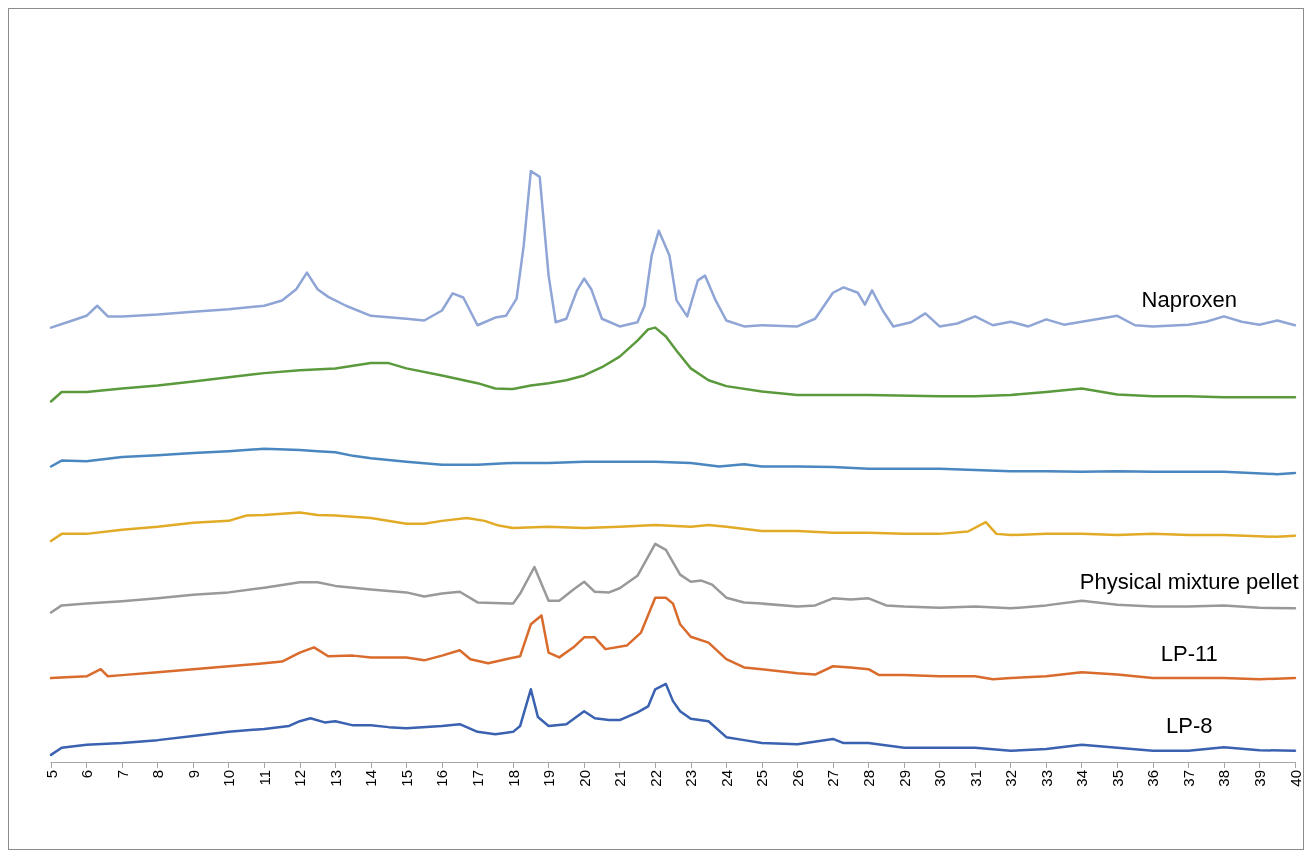 The height and width of the screenshot is (858, 1312). Describe the element at coordinates (1046, 778) in the screenshot. I see `x-tick-label: 33` at that location.